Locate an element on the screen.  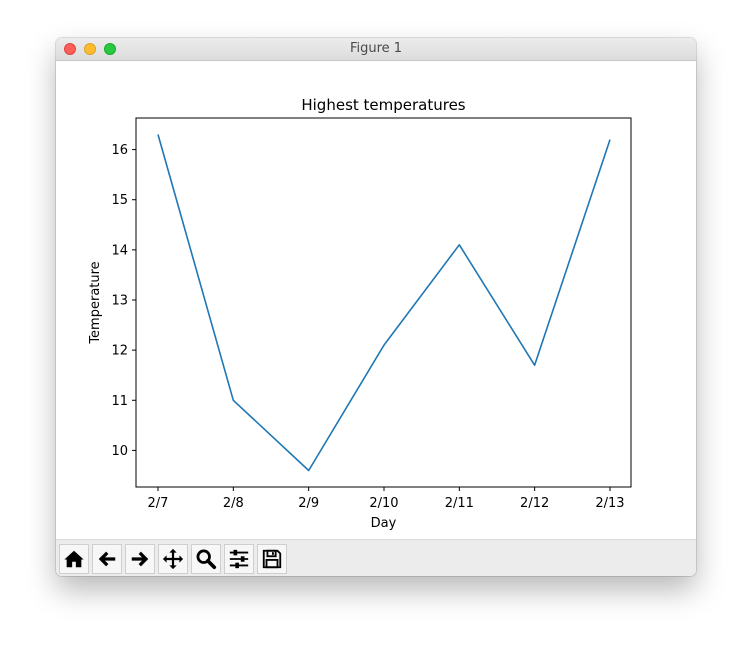
chart-title: Highest temperatures is located at coordinates (383, 105).